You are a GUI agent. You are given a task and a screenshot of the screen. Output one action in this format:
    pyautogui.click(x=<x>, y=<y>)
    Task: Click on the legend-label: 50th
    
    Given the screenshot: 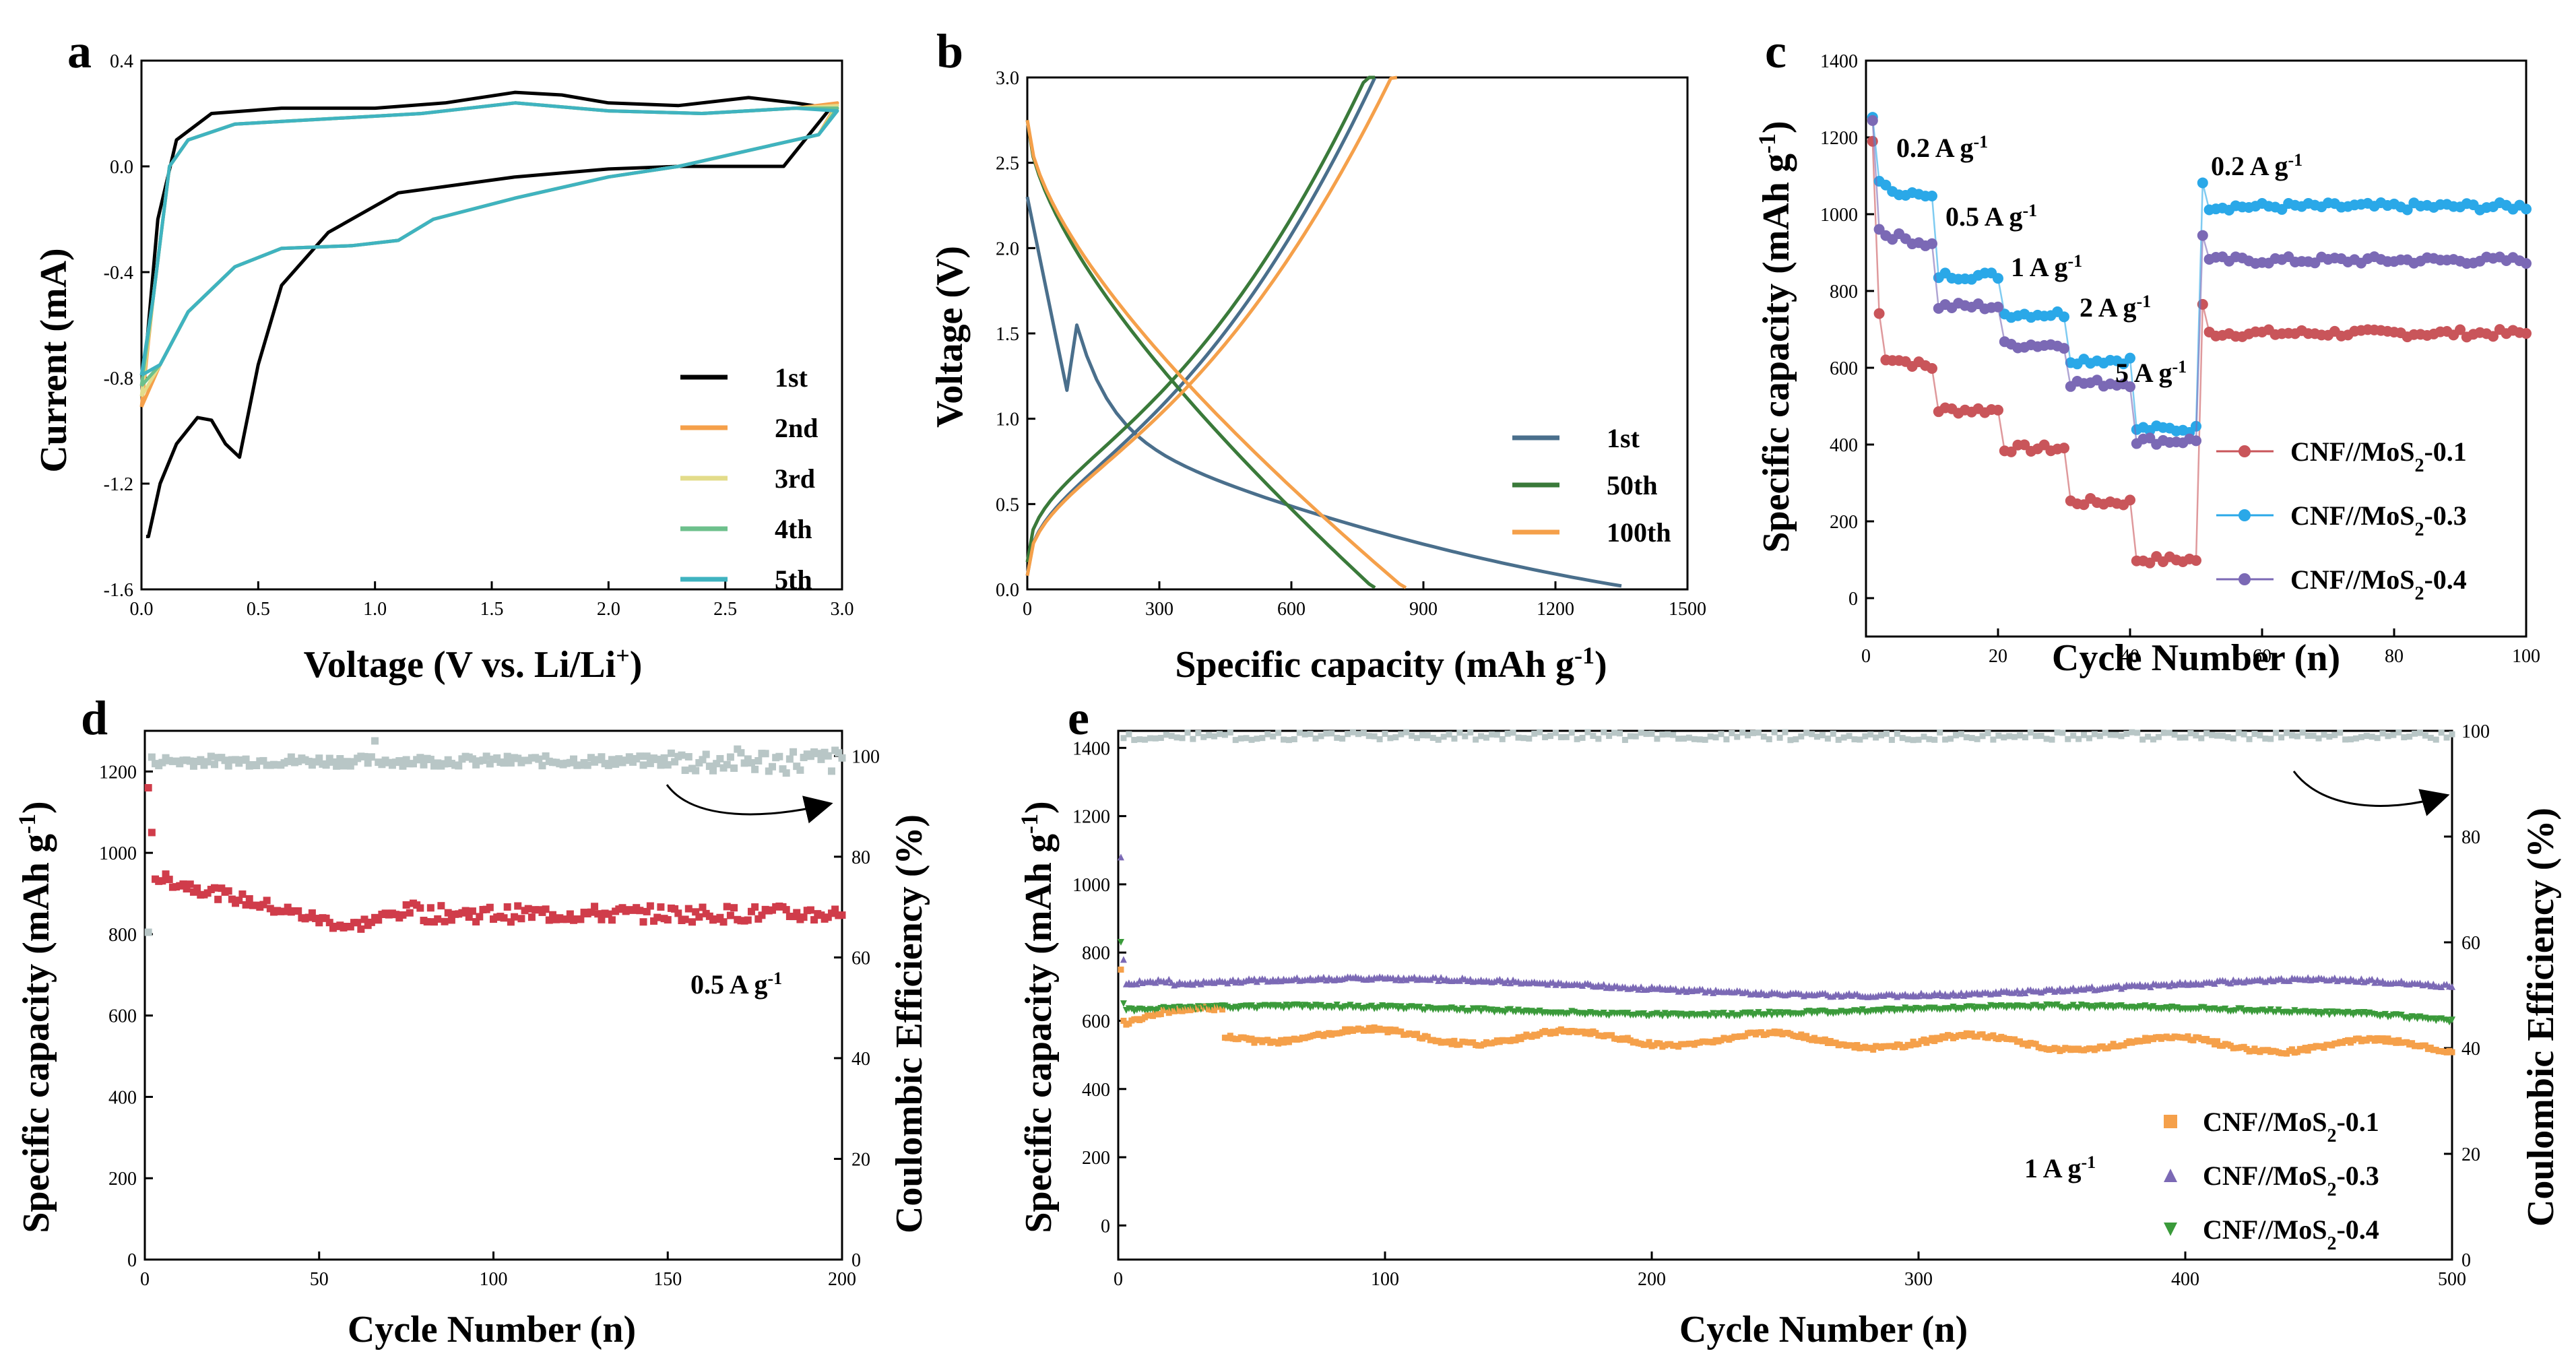 What is the action you would take?
    pyautogui.click(x=1633, y=485)
    